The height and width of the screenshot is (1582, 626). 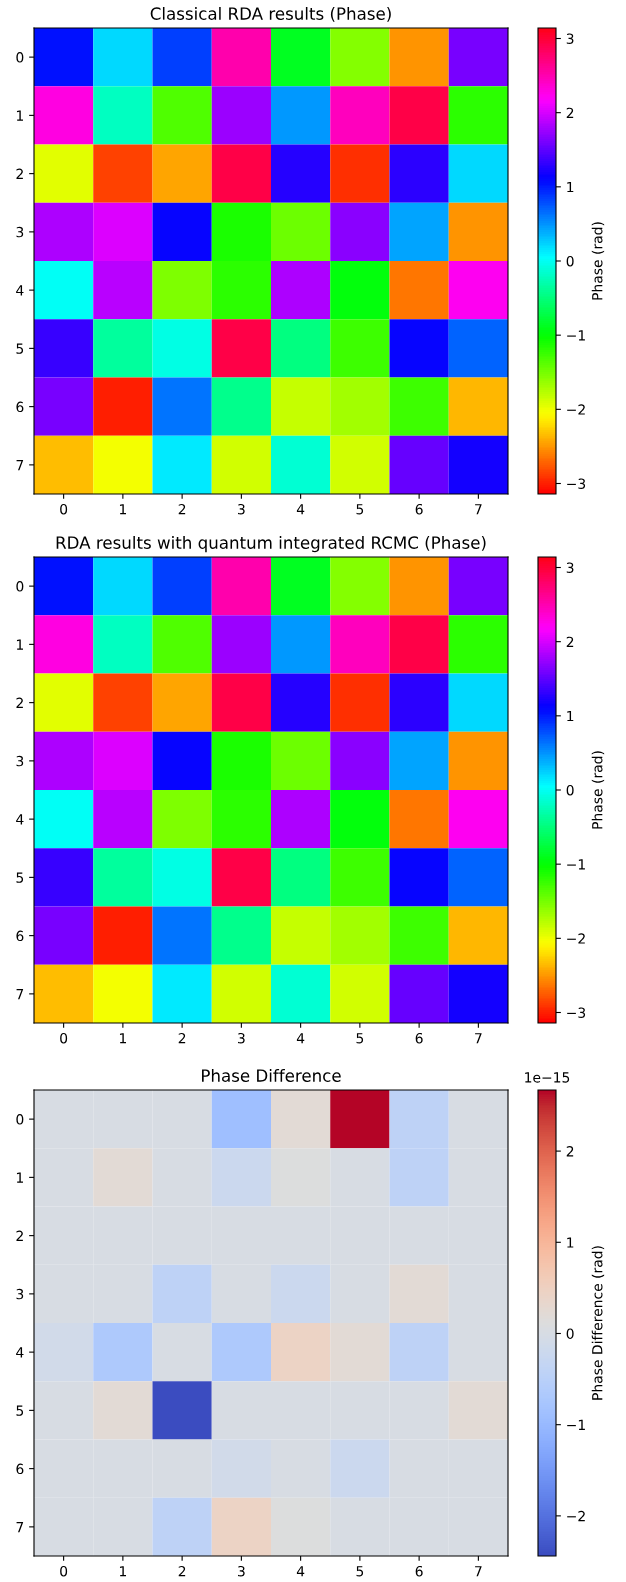 What do you see at coordinates (598, 1323) in the screenshot?
I see `color-bar-title: Phase Difference (rad)` at bounding box center [598, 1323].